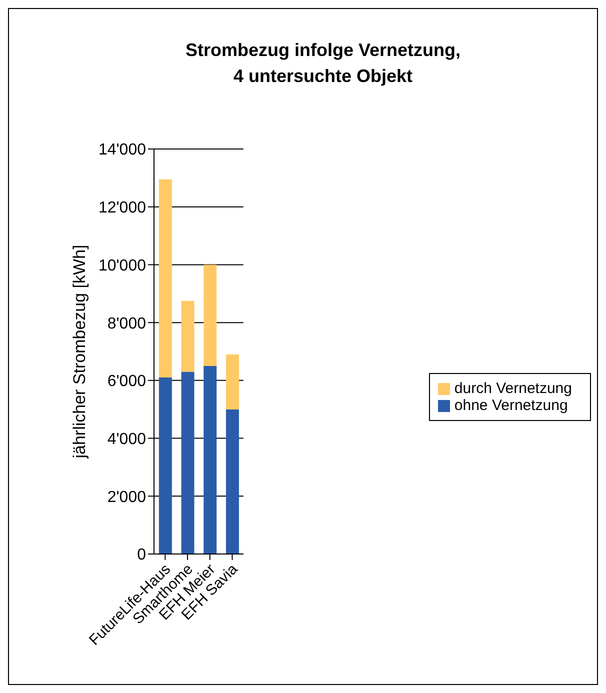  I want to click on y-tick-label: 14'000, so click(122, 150).